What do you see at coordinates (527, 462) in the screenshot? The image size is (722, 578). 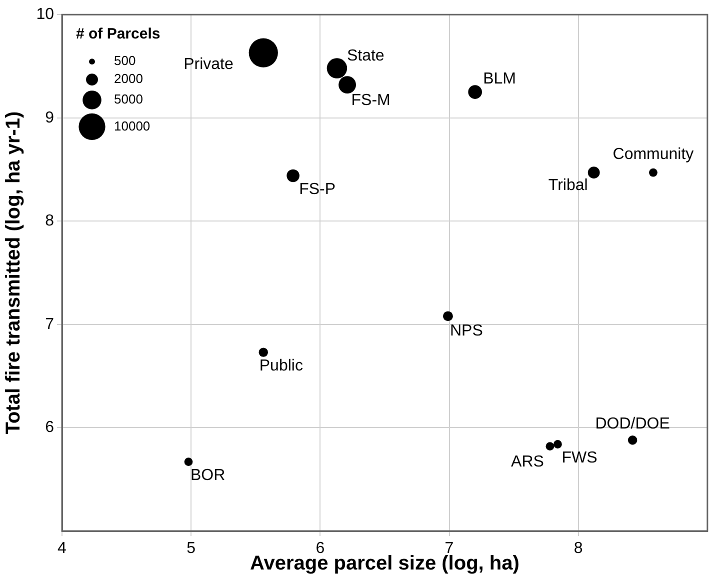 I see `annotation: ARS` at bounding box center [527, 462].